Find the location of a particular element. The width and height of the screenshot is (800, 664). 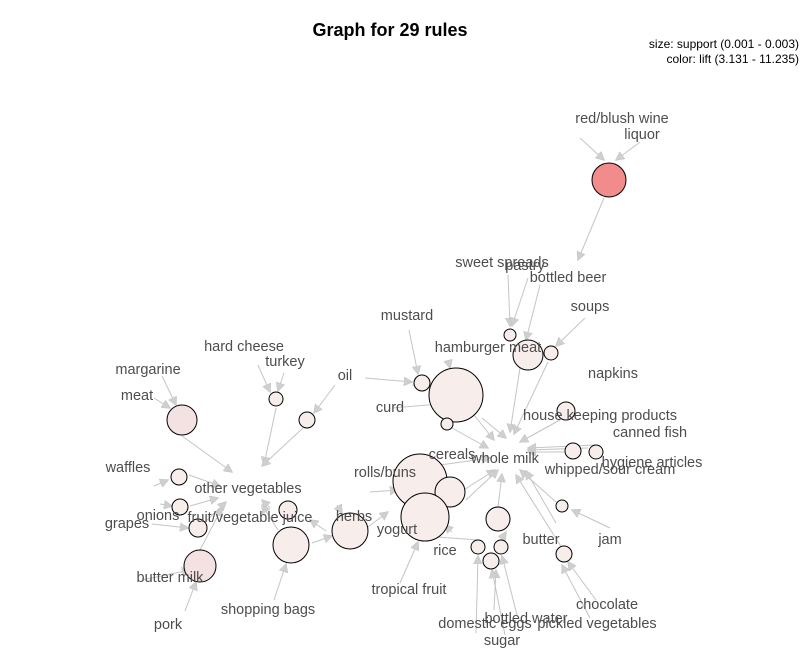

item-label: herbs is located at coordinates (354, 517).